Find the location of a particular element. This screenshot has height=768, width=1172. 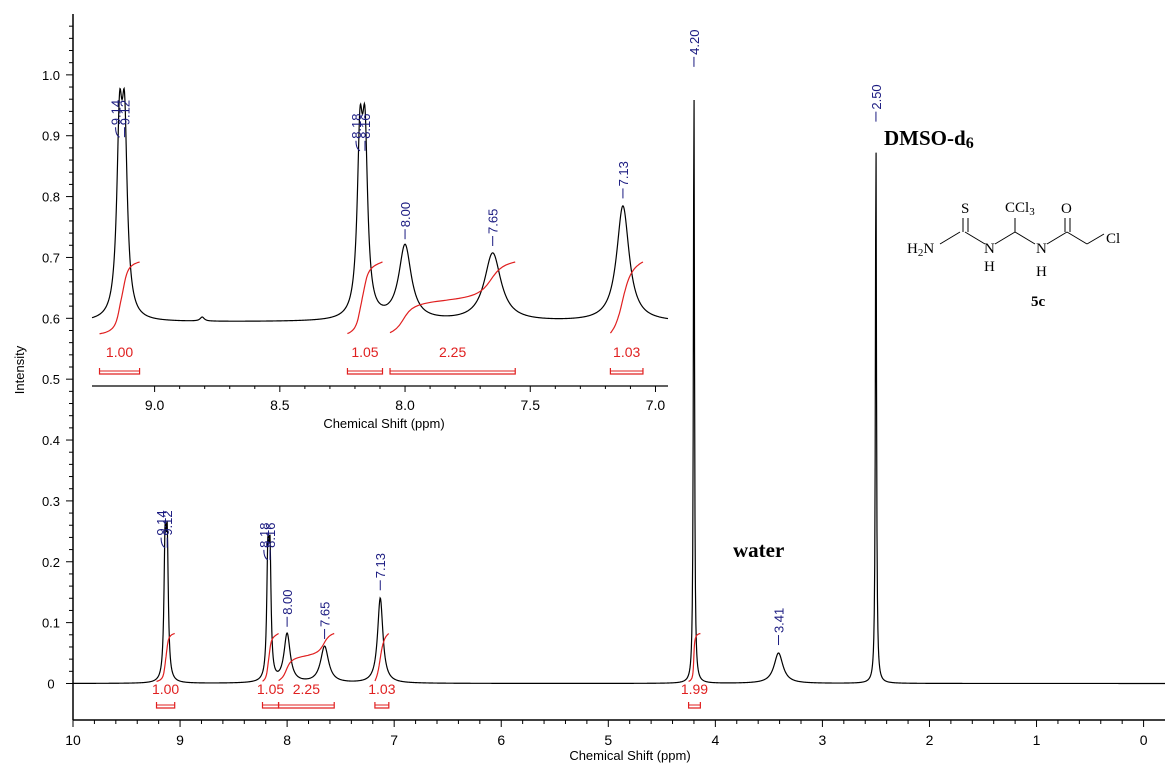

inset-peak-label-text: 7.13 is located at coordinates (623, 173).